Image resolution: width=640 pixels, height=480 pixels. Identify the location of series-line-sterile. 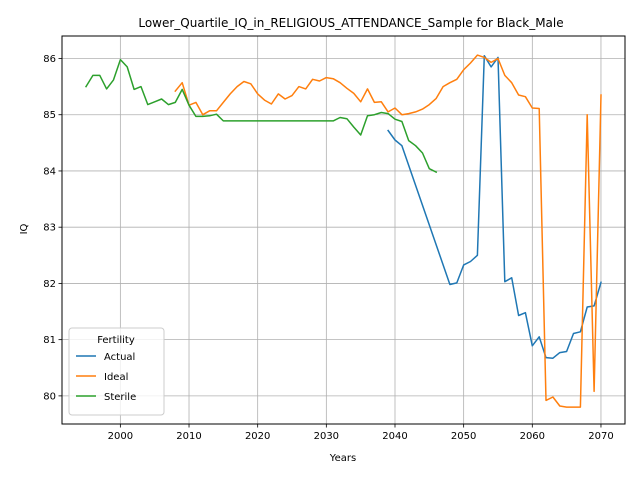
(261, 116).